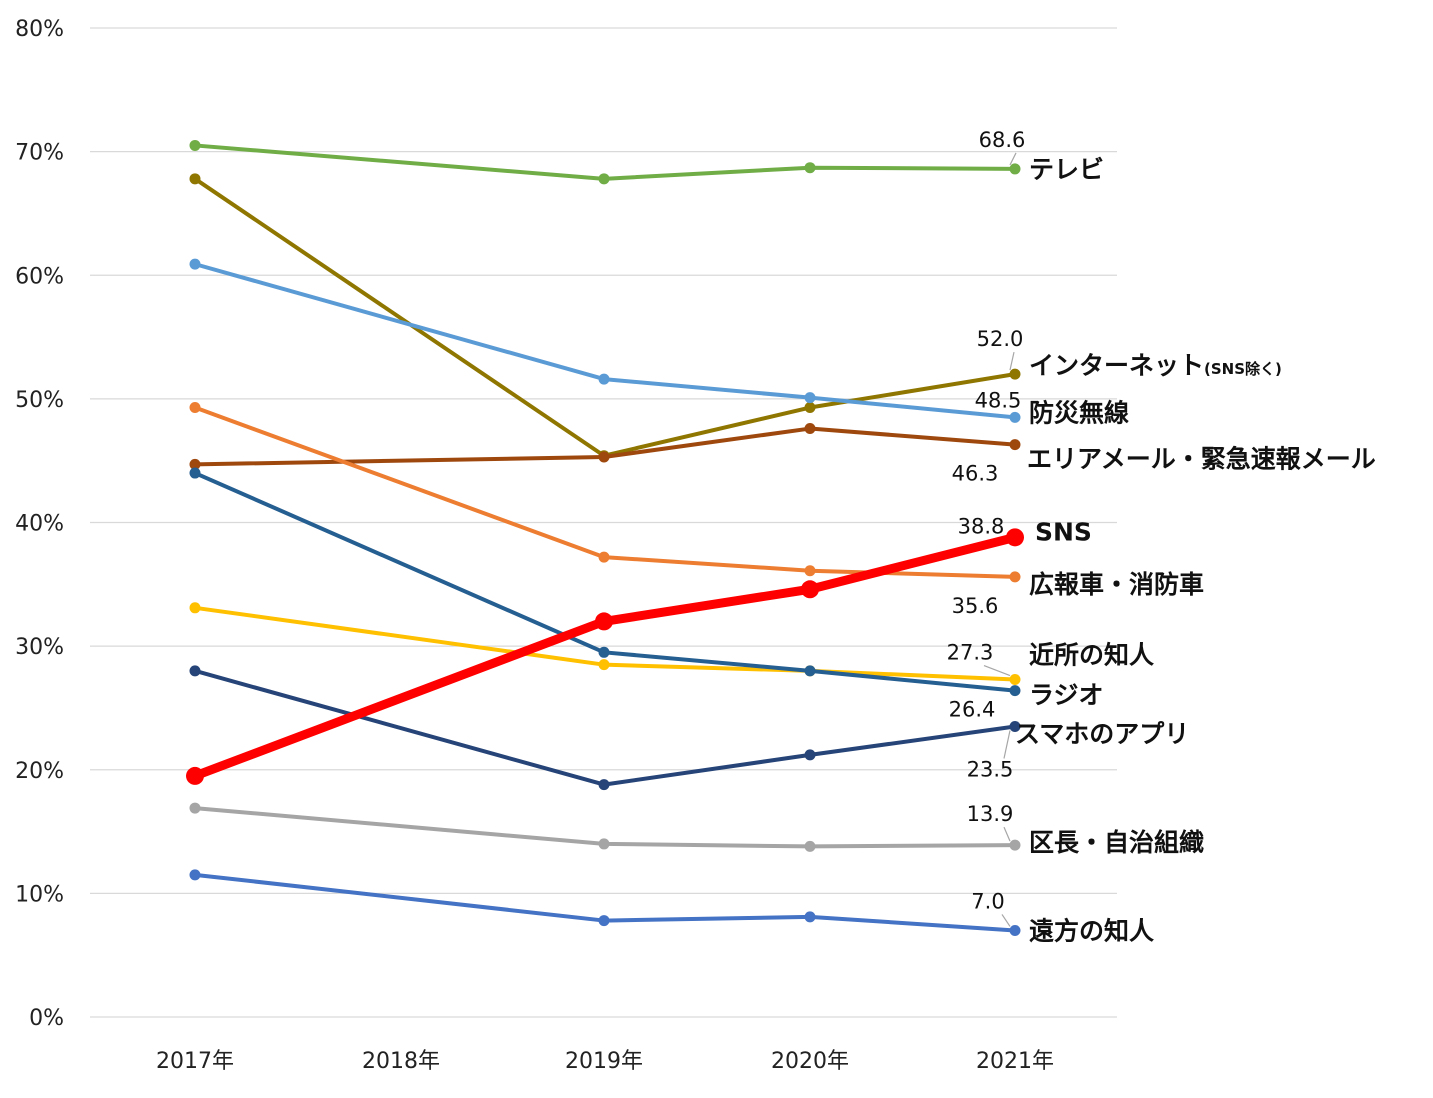 Image resolution: width=1433 pixels, height=1098 pixels. I want to click on y-tick-label: 30%, so click(39, 647).